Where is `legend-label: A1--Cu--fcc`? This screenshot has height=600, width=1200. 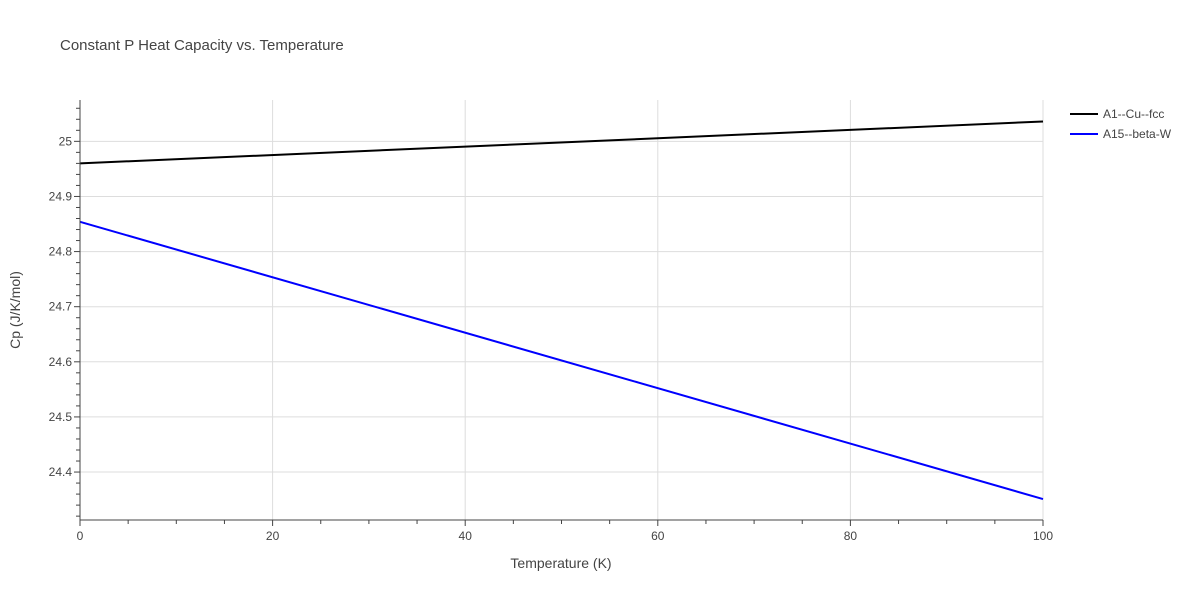
legend-label: A1--Cu--fcc is located at coordinates (1133, 114).